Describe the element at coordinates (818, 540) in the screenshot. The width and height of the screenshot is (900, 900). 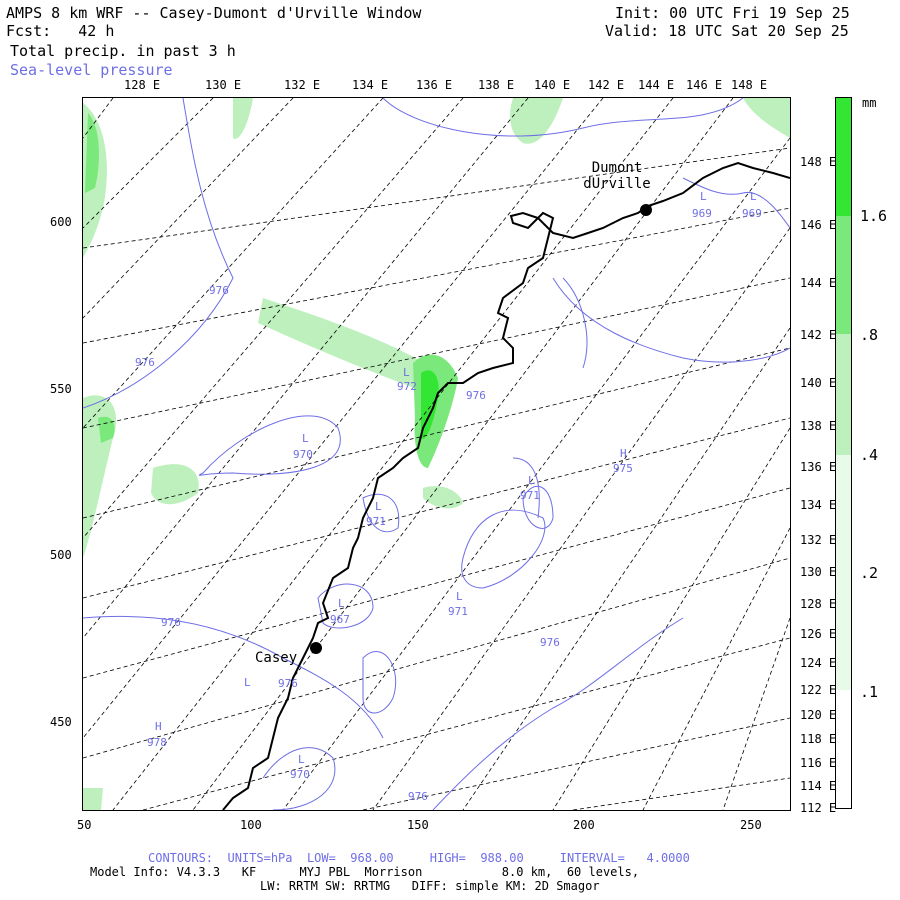
I see `right-lon-tick: 132 E` at that location.